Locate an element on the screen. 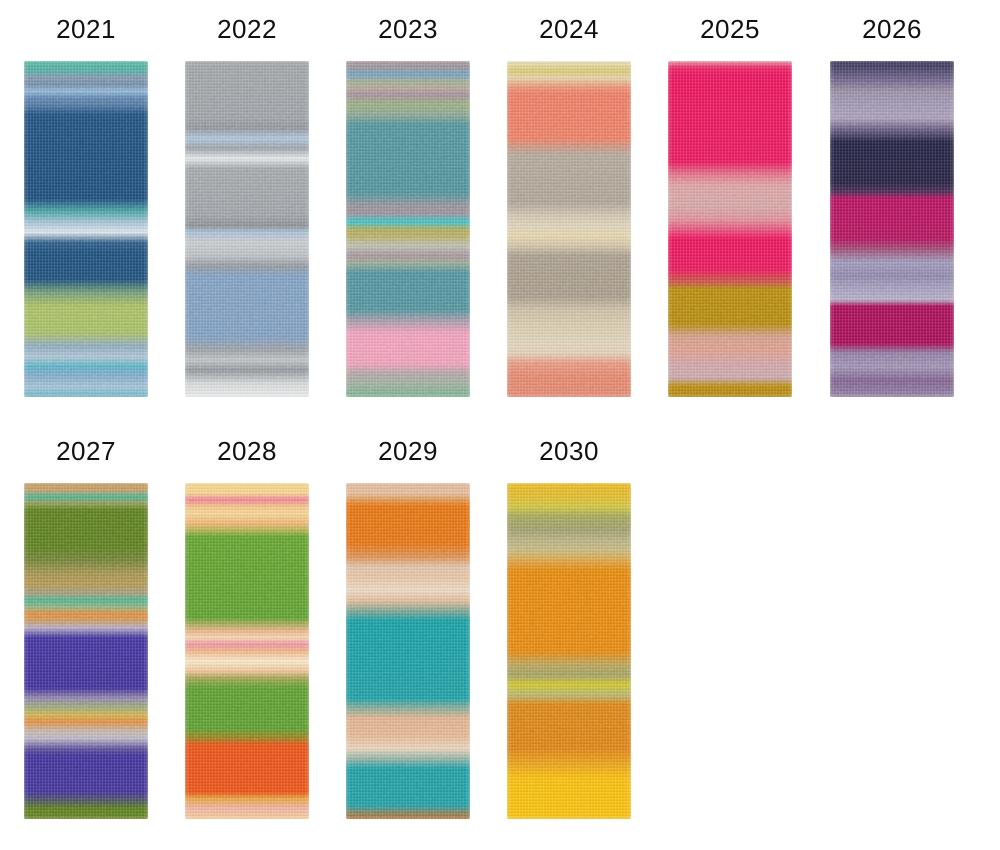 This screenshot has width=1000, height=850. swatch-2021: 2021 is located at coordinates (86, 205).